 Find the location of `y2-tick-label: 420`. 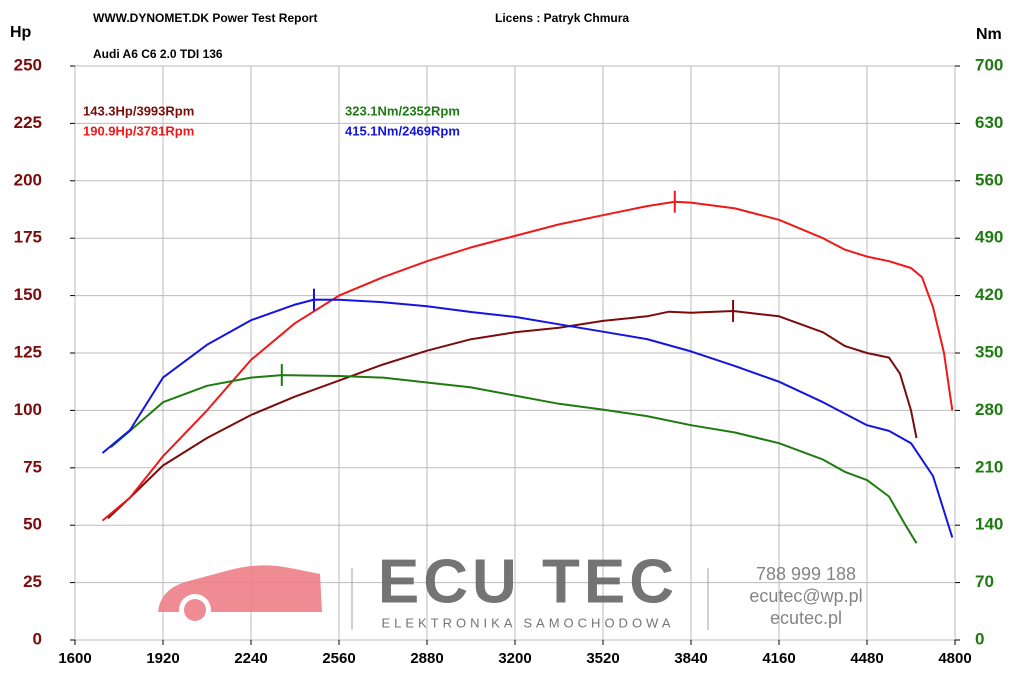

y2-tick-label: 420 is located at coordinates (989, 294).